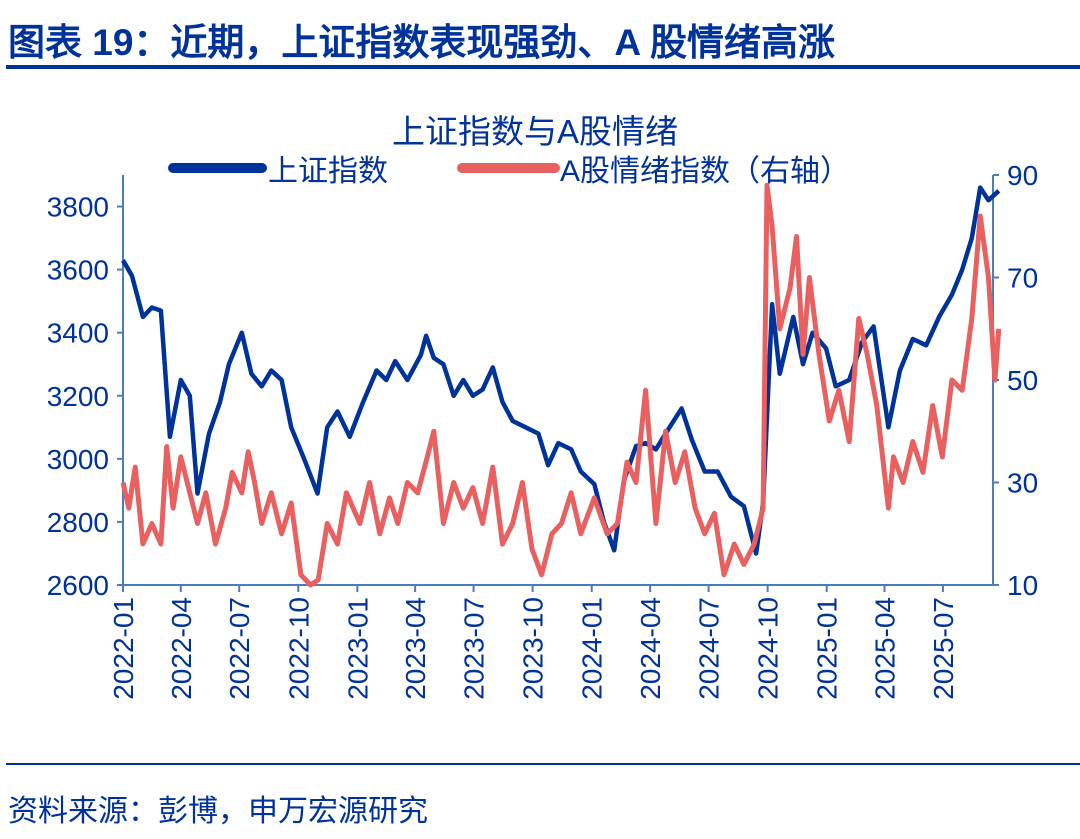 Image resolution: width=1080 pixels, height=839 pixels. What do you see at coordinates (885, 648) in the screenshot?
I see `x-tick-label: 2025-04` at bounding box center [885, 648].